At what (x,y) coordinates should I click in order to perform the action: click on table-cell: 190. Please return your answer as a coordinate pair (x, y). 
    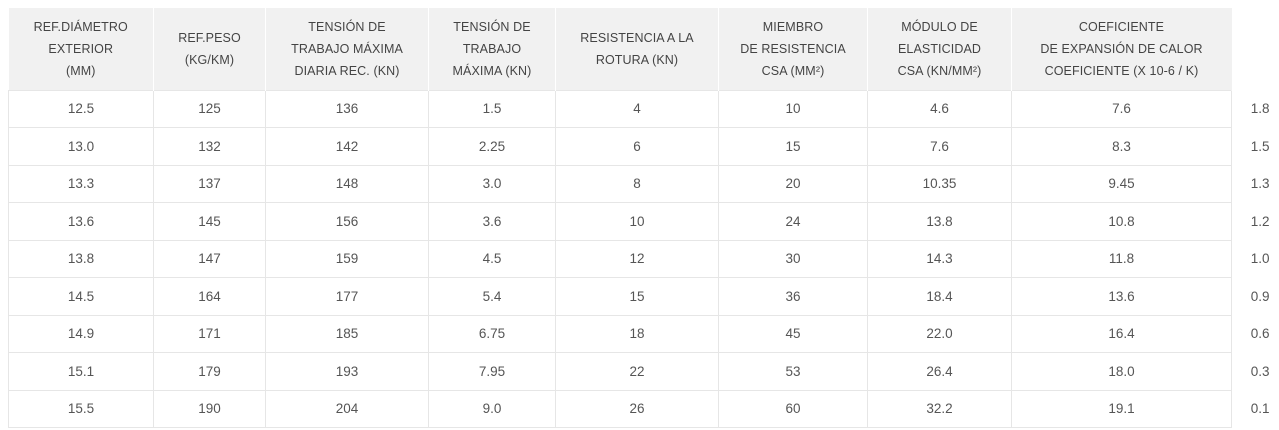
    Looking at the image, I should click on (209, 408).